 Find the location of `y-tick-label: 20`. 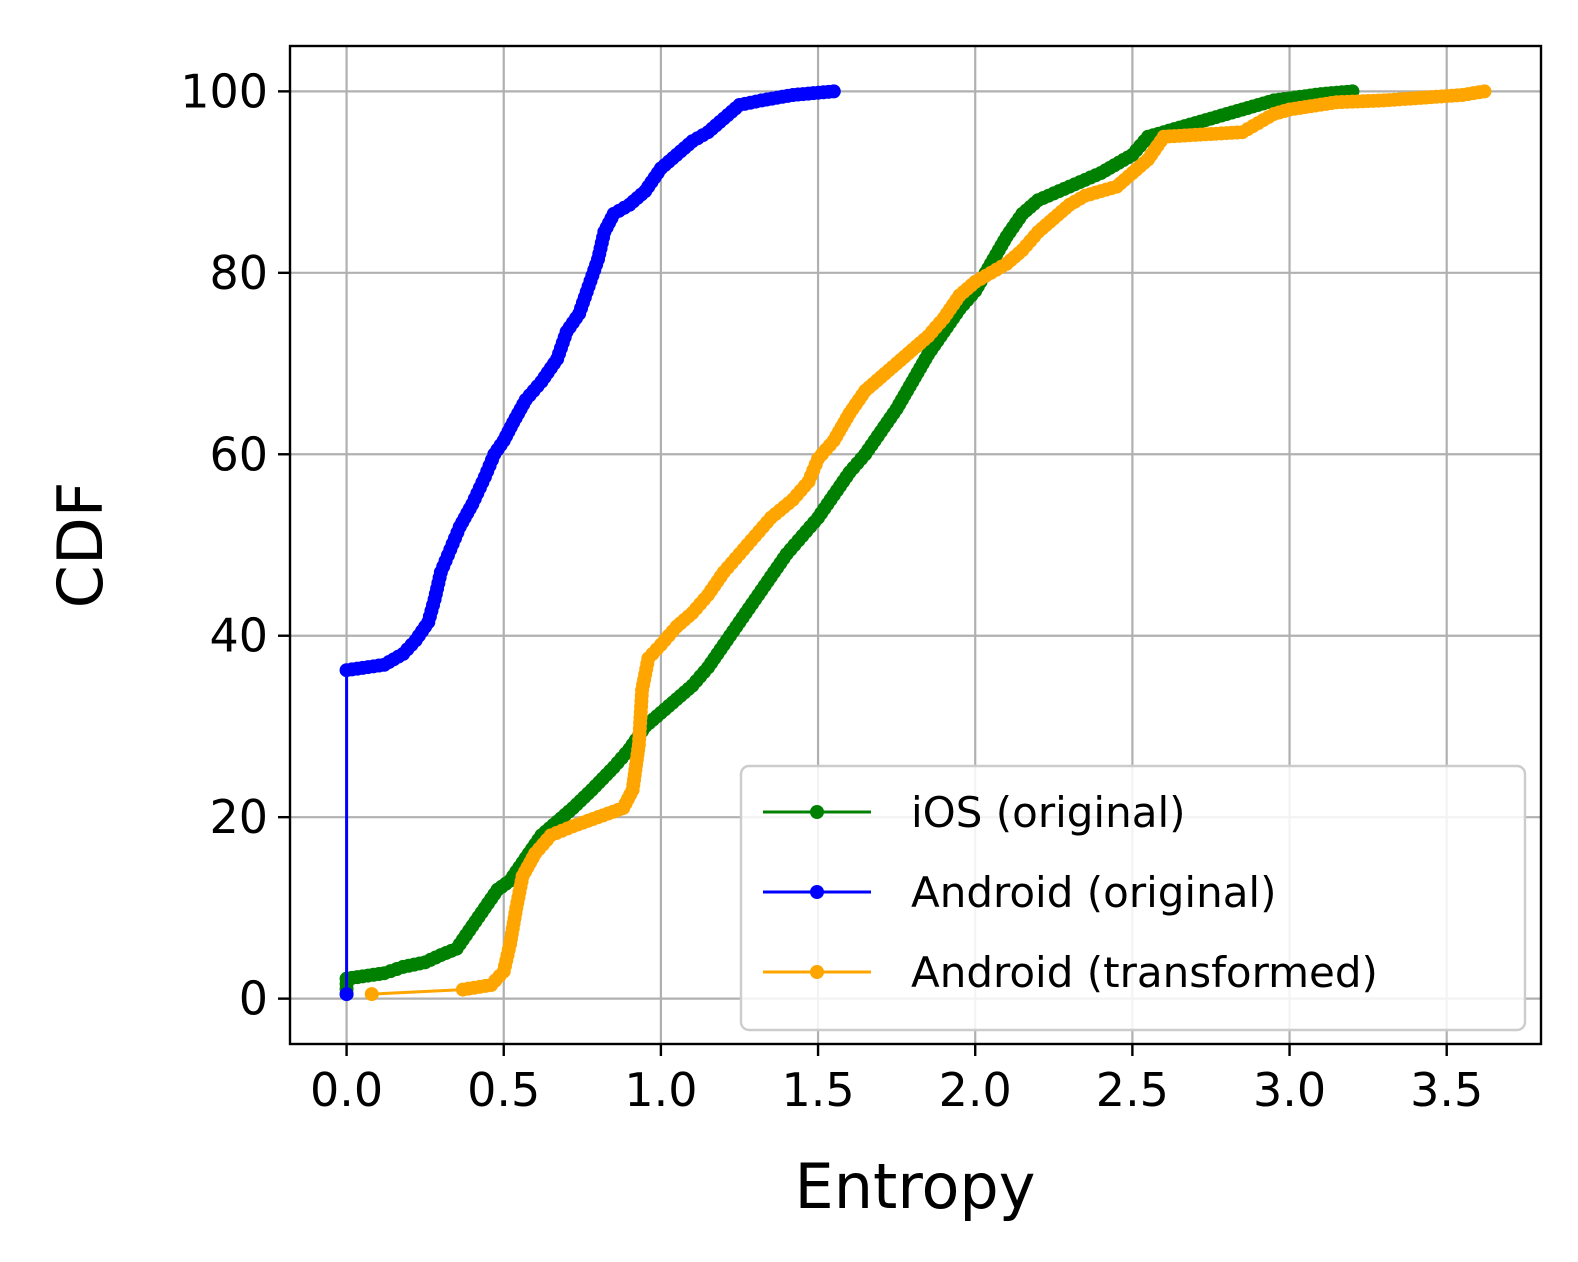

y-tick-label: 20 is located at coordinates (238, 817).